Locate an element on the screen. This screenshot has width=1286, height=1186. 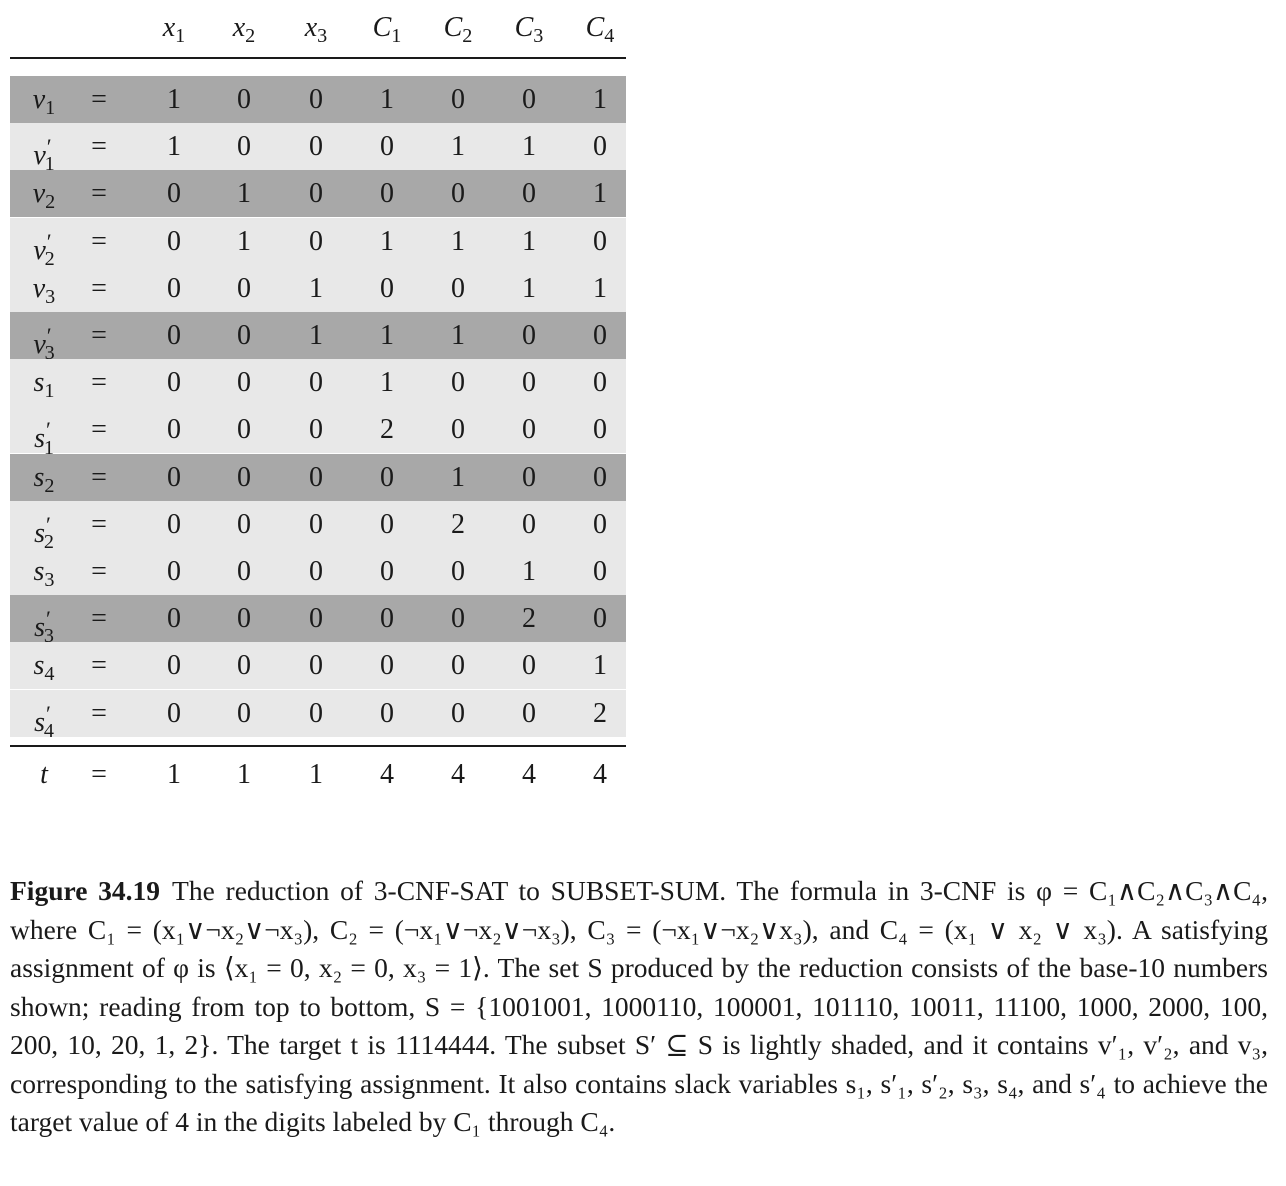
column-header-x1: x1 is located at coordinates (174, 30).